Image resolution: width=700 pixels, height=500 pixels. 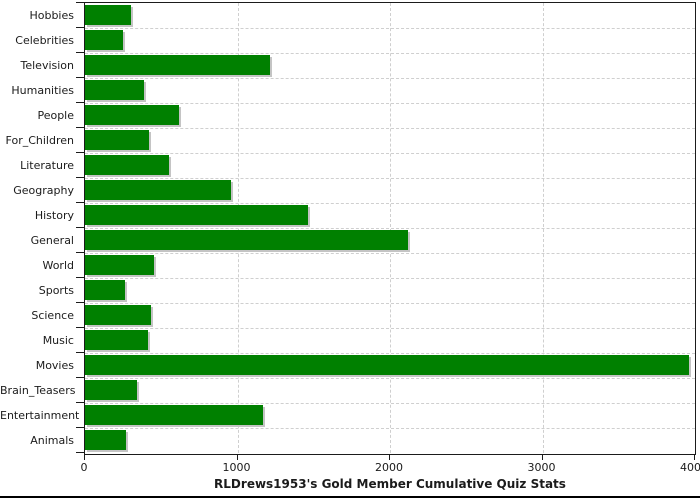 What do you see at coordinates (104, 40) in the screenshot?
I see `bar-celebrities` at bounding box center [104, 40].